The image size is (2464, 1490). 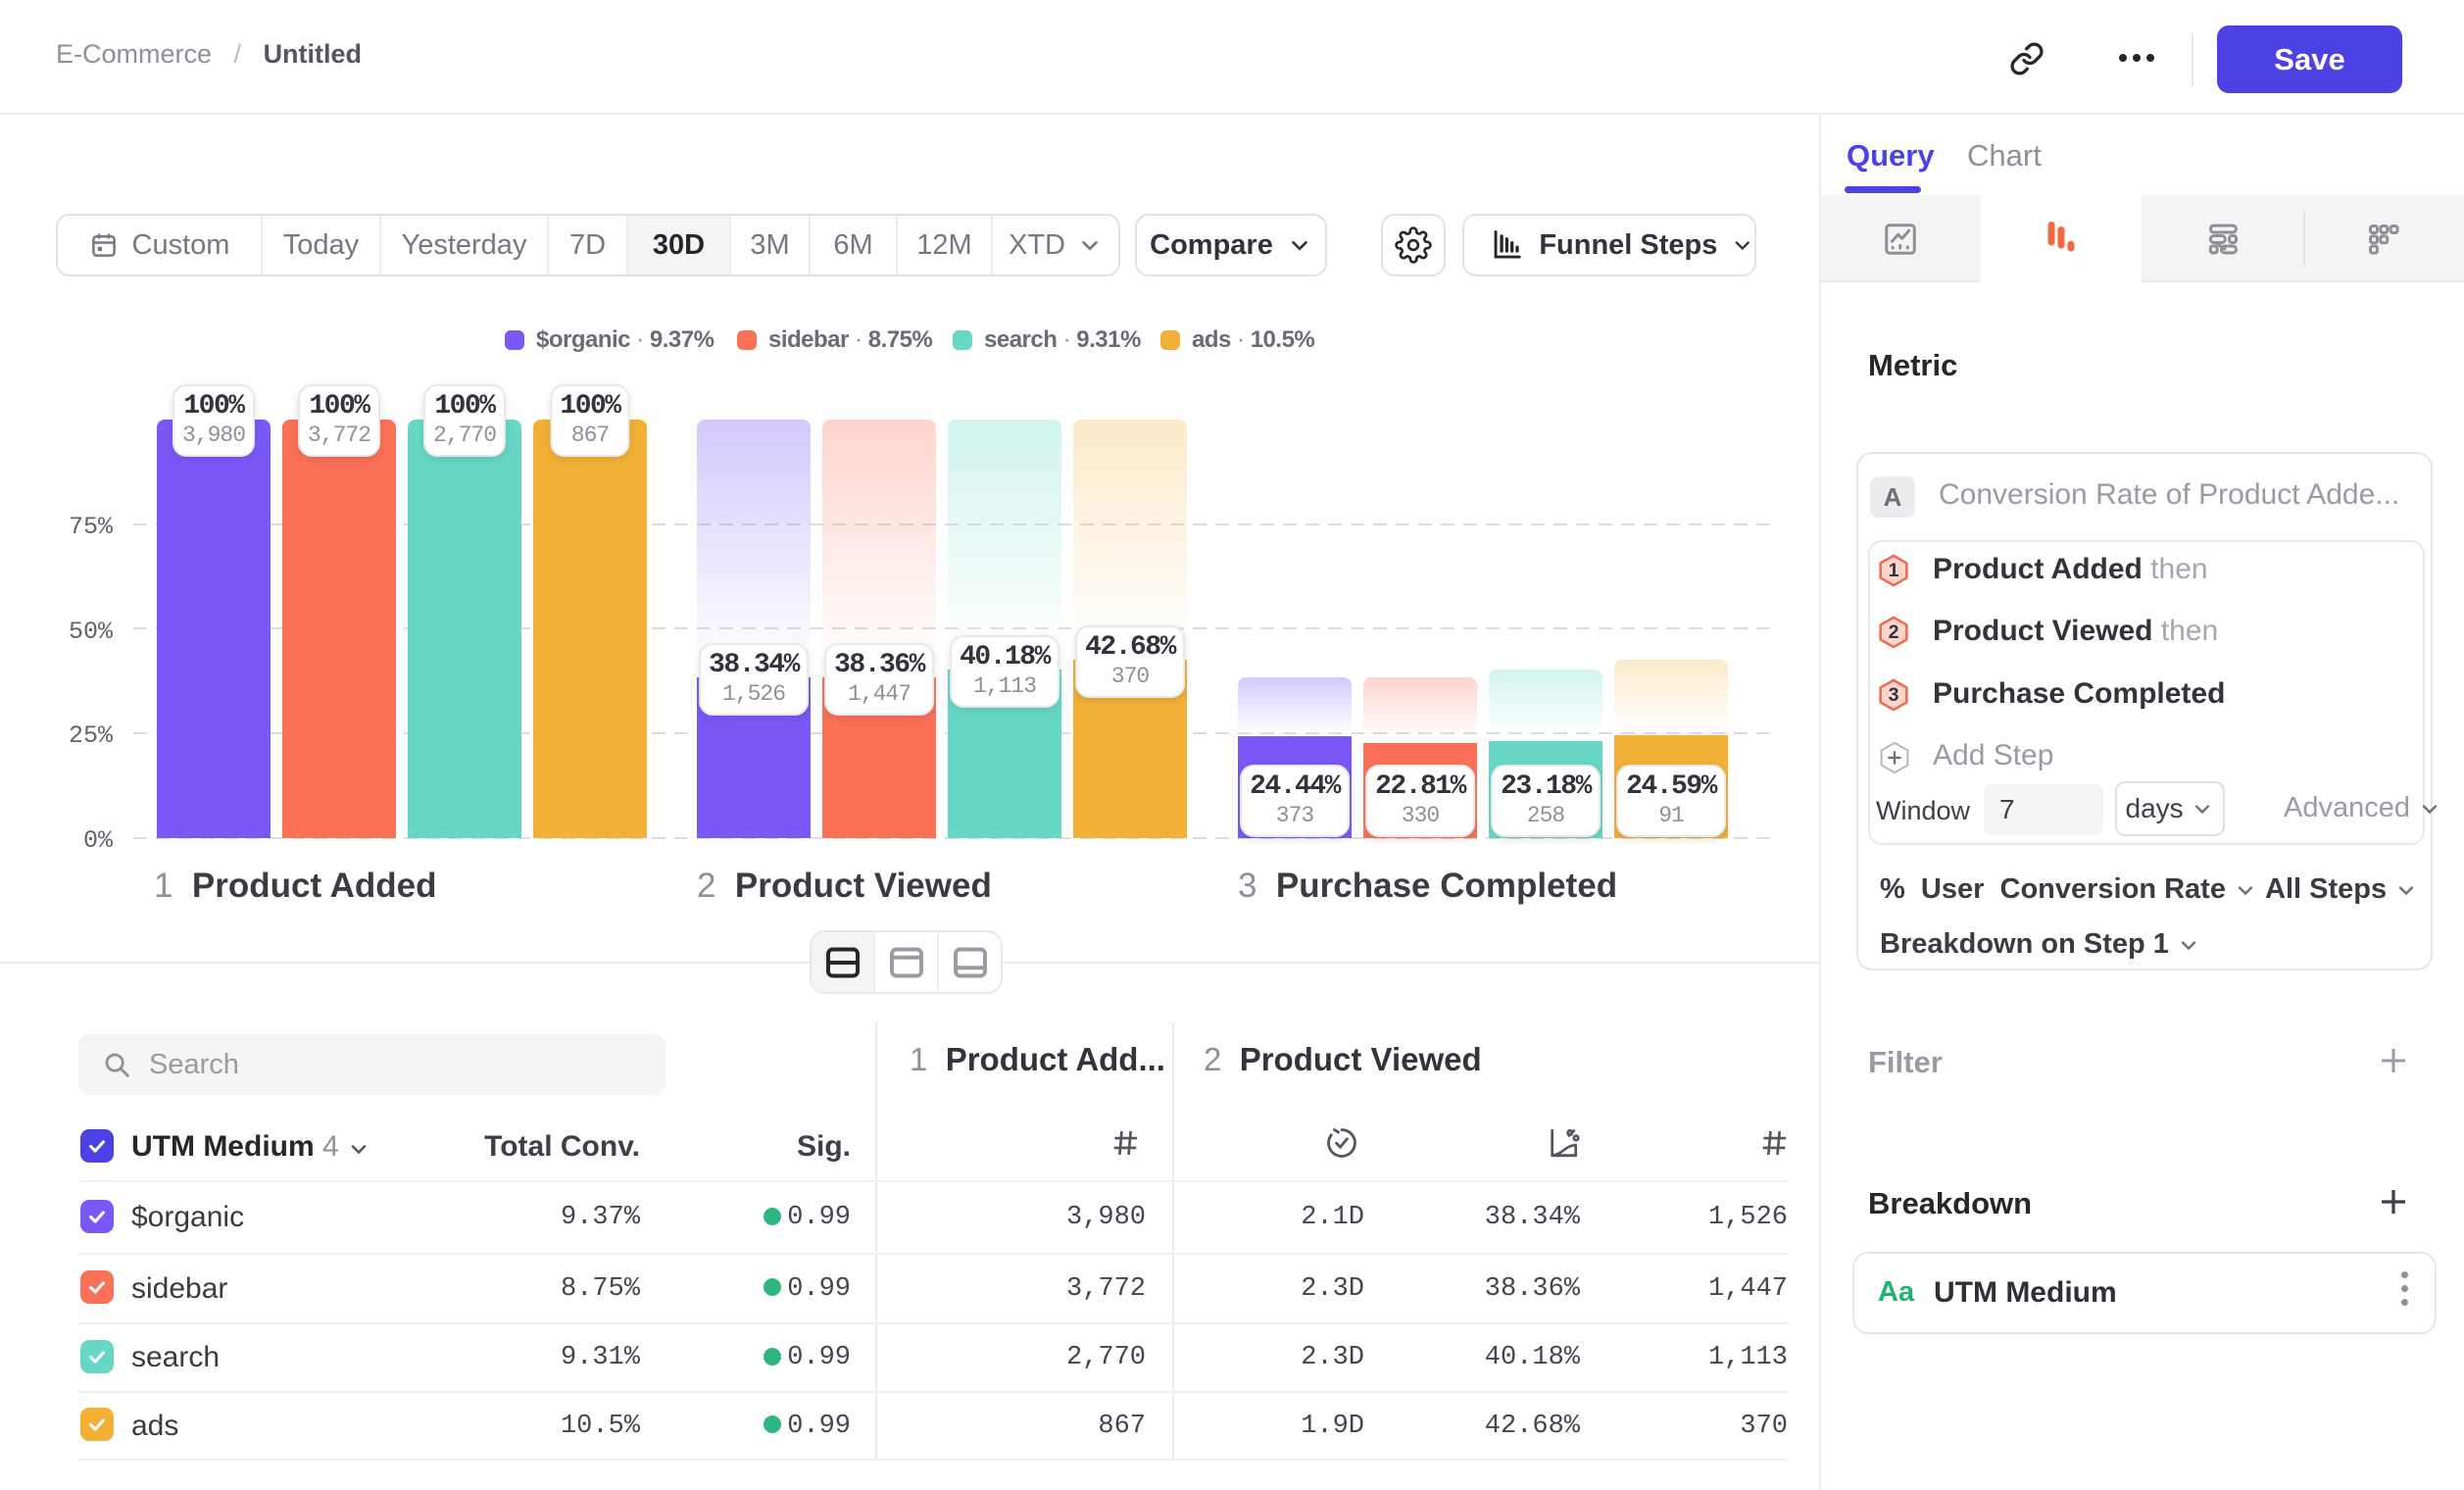 I want to click on svg-text: 1, so click(x=1894, y=570).